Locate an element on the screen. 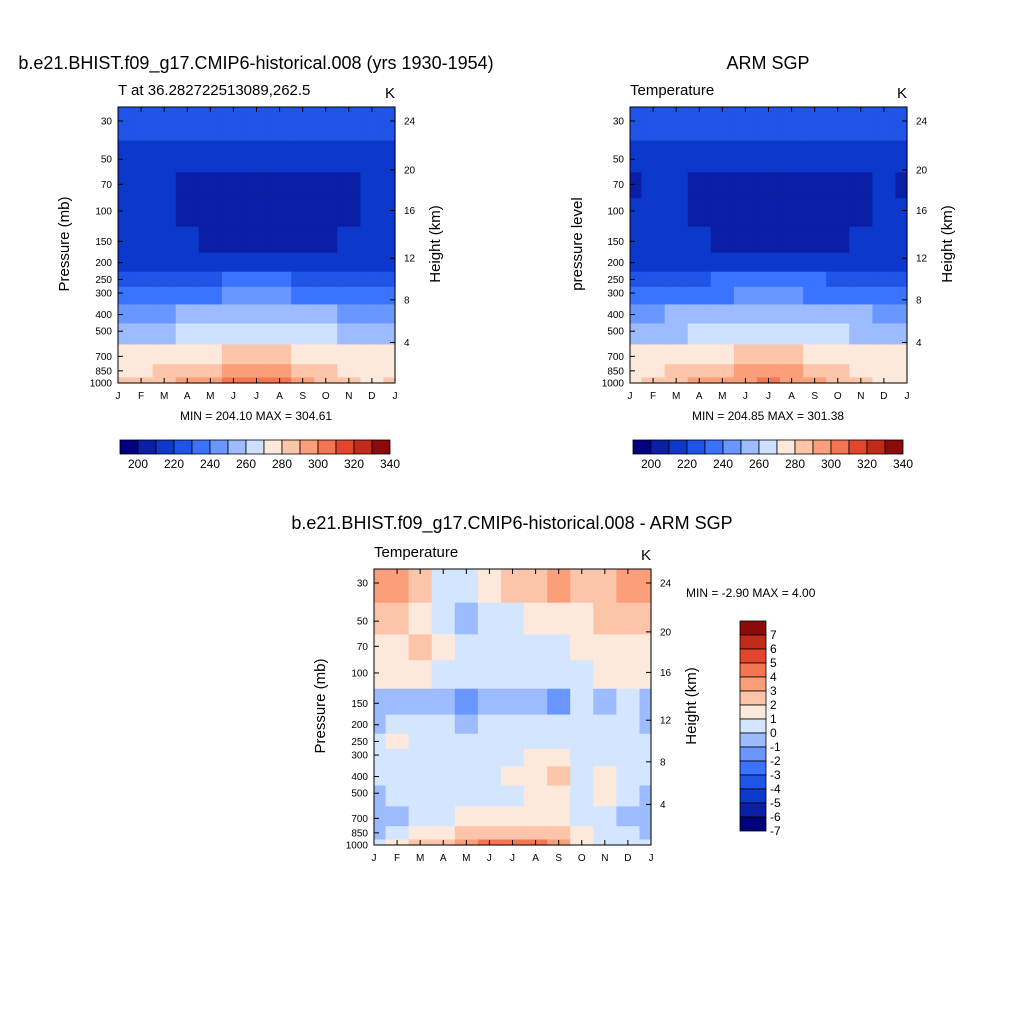  diff-x-tick-label: A is located at coordinates (535, 858).